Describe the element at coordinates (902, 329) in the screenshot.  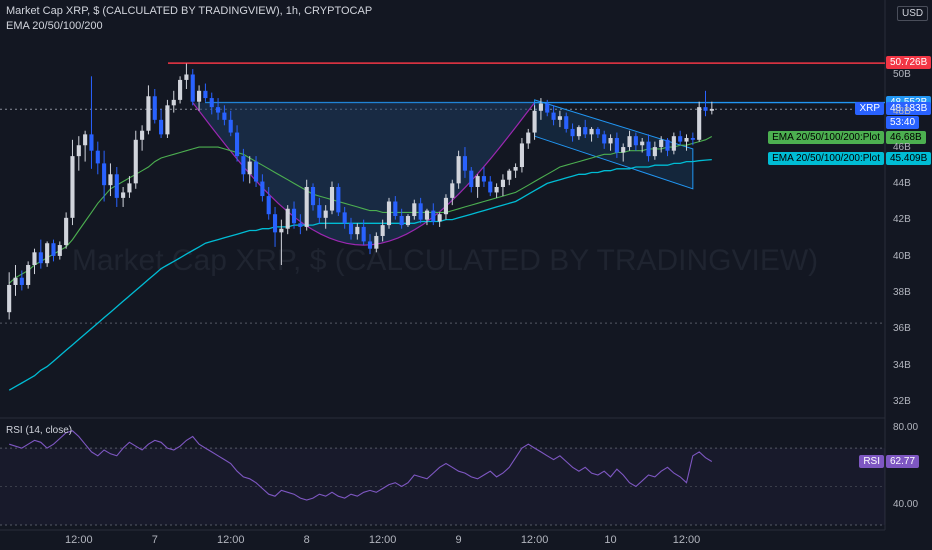
I see `price-axis-label: 36B` at that location.